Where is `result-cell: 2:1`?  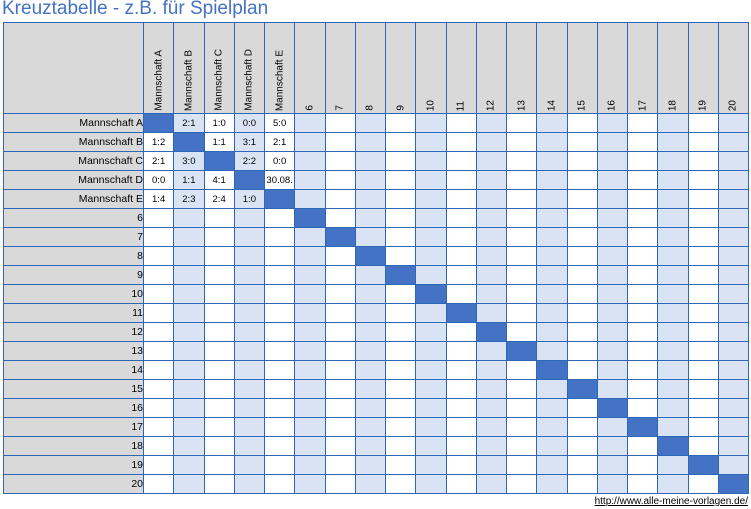
result-cell: 2:1 is located at coordinates (279, 142).